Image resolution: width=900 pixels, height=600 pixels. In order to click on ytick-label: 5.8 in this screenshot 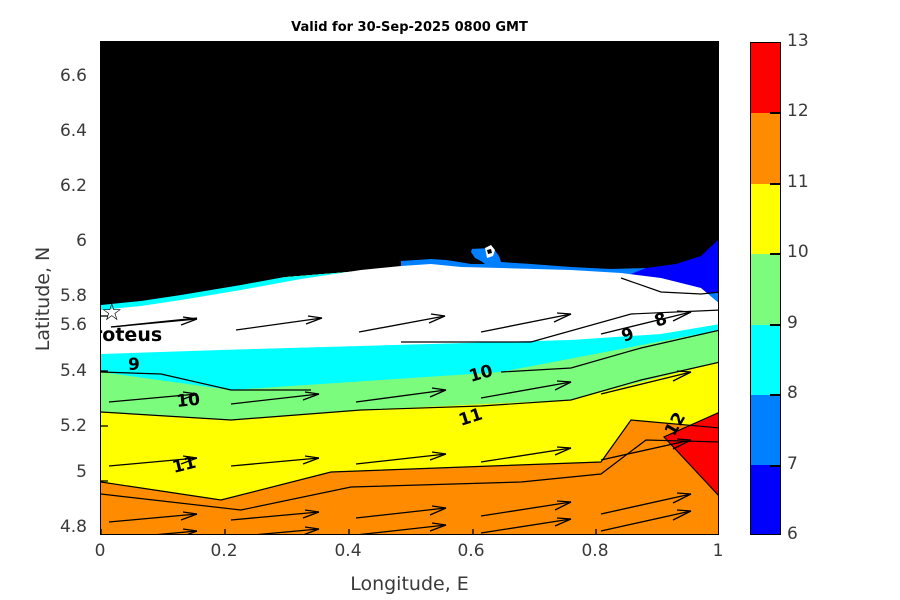, I will do `click(73, 296)`.